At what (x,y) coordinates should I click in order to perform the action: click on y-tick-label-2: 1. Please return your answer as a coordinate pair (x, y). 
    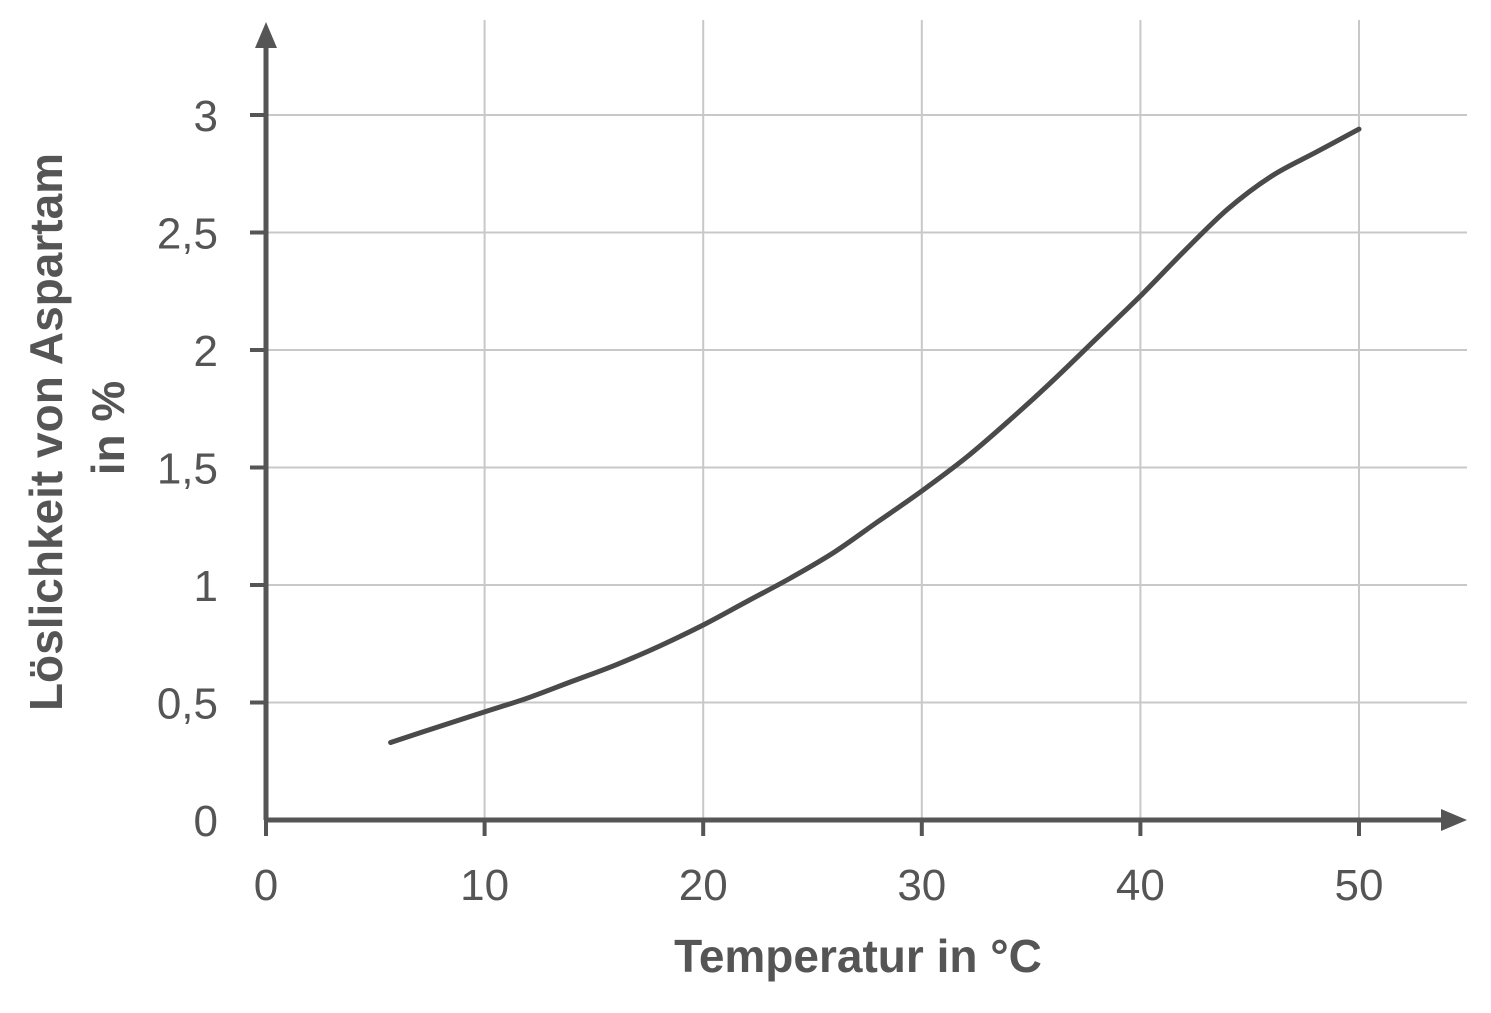
    Looking at the image, I should click on (206, 586).